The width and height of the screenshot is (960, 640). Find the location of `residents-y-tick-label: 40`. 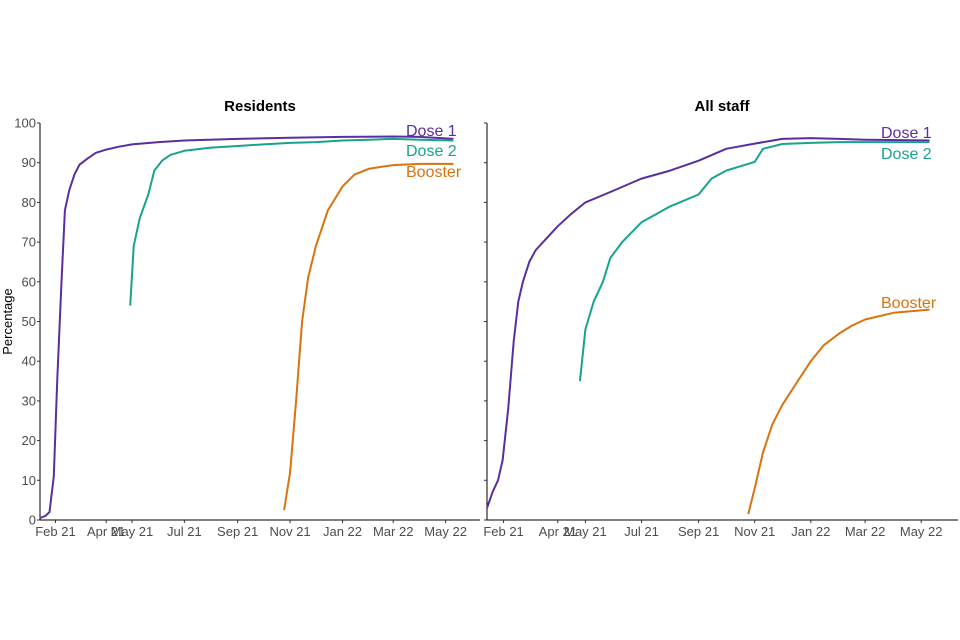

residents-y-tick-label: 40 is located at coordinates (29, 361).